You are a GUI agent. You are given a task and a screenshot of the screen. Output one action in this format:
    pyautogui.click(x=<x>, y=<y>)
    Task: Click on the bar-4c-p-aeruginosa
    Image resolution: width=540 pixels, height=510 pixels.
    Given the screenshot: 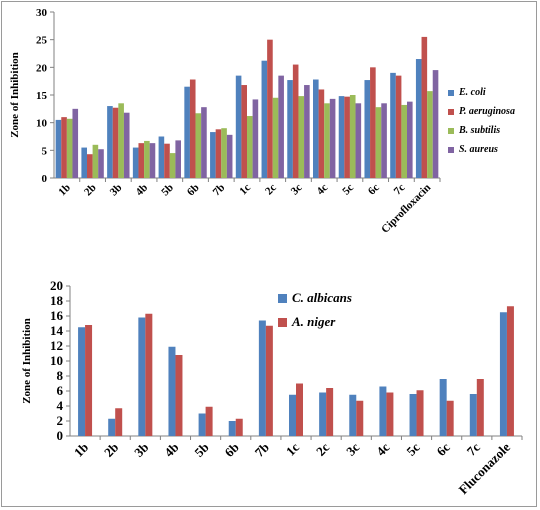 What is the action you would take?
    pyautogui.click(x=321, y=133)
    